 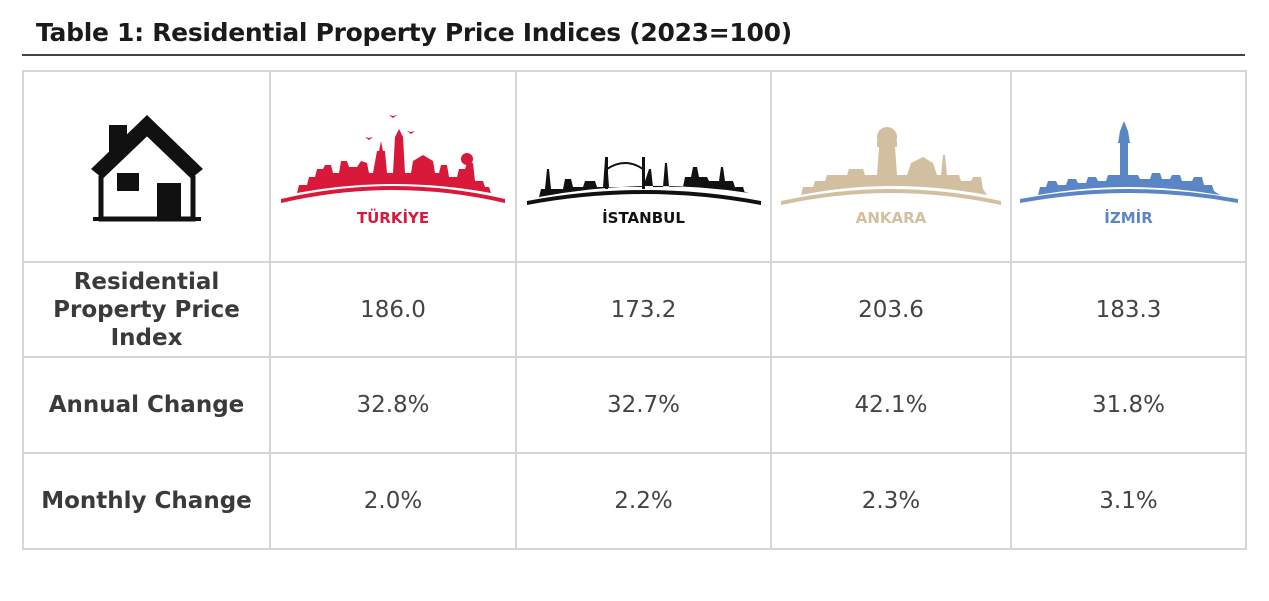 What do you see at coordinates (891, 217) in the screenshot?
I see `city-name-ankara: ANKARA` at bounding box center [891, 217].